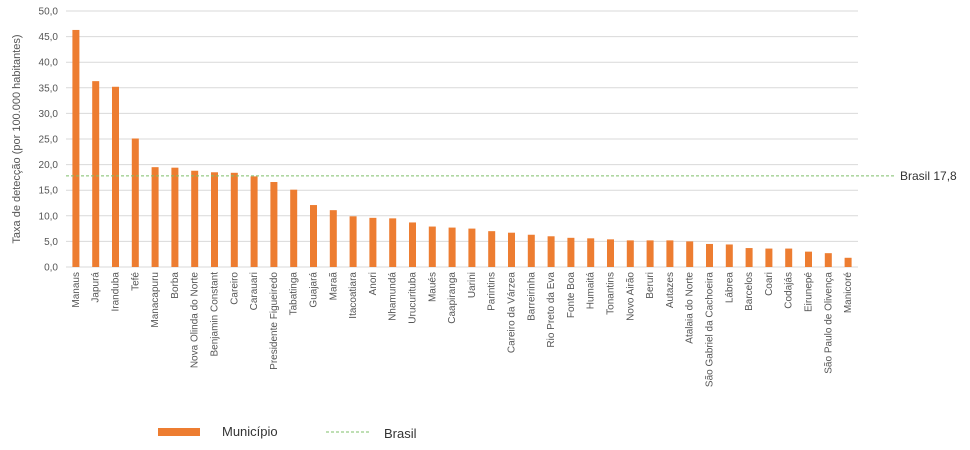 The height and width of the screenshot is (450, 970). I want to click on x-tick-label: Itacoatiara, so click(353, 295).